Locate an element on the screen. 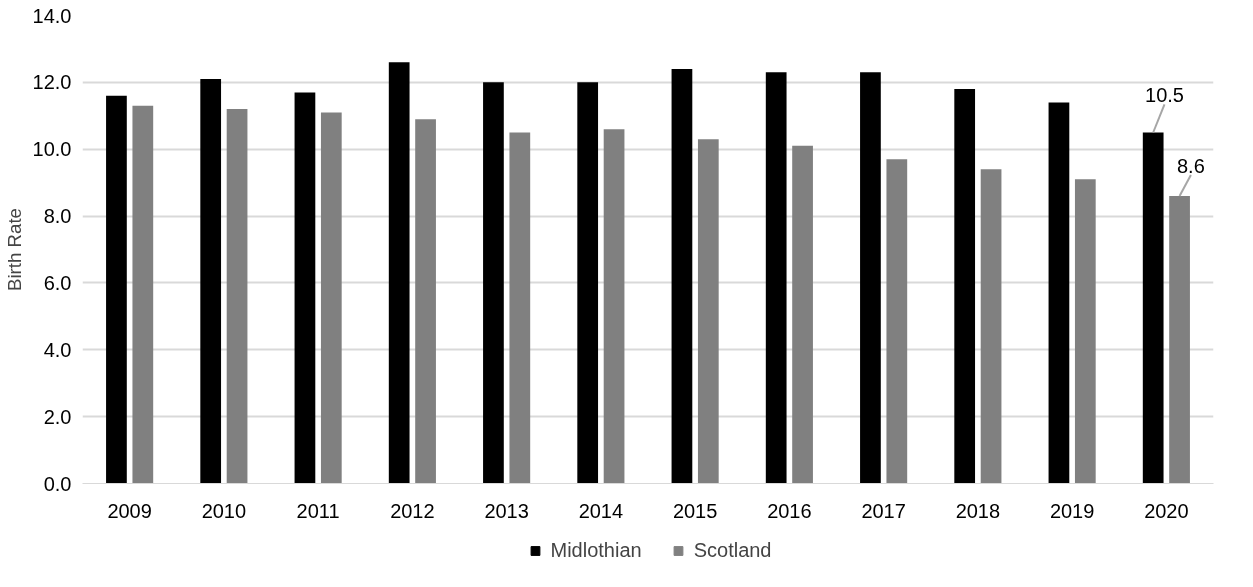 The image size is (1253, 587). x-tick-label: 2016 is located at coordinates (789, 510).